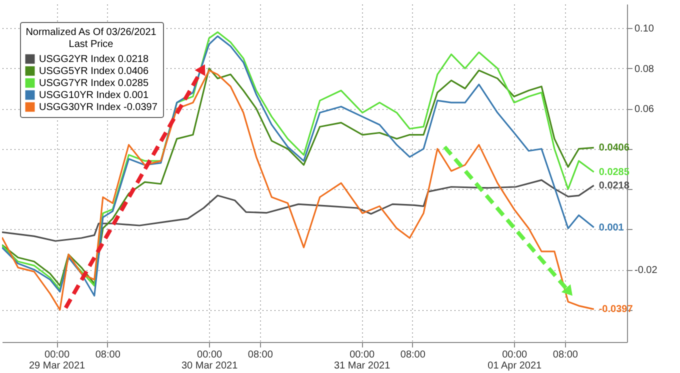 Image resolution: width=680 pixels, height=373 pixels. What do you see at coordinates (57, 361) in the screenshot?
I see `x-tick-label: 00:00 29 Mar 2021` at bounding box center [57, 361].